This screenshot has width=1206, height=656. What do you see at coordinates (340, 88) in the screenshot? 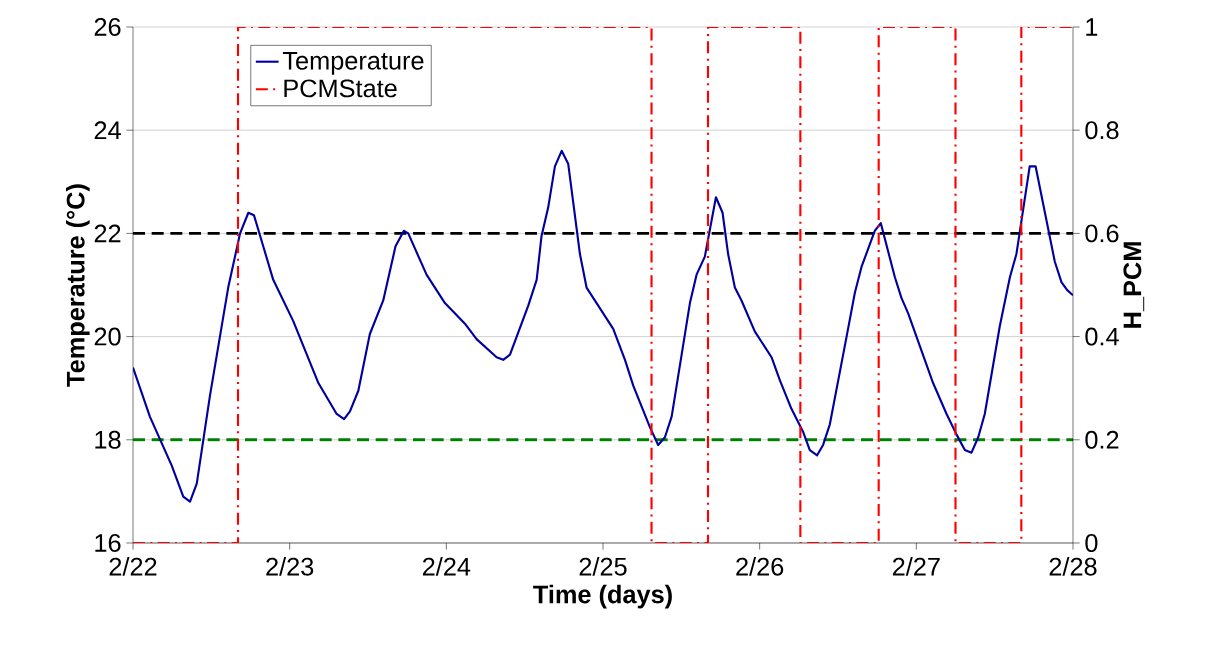
I see `legend-label: PCMState` at bounding box center [340, 88].